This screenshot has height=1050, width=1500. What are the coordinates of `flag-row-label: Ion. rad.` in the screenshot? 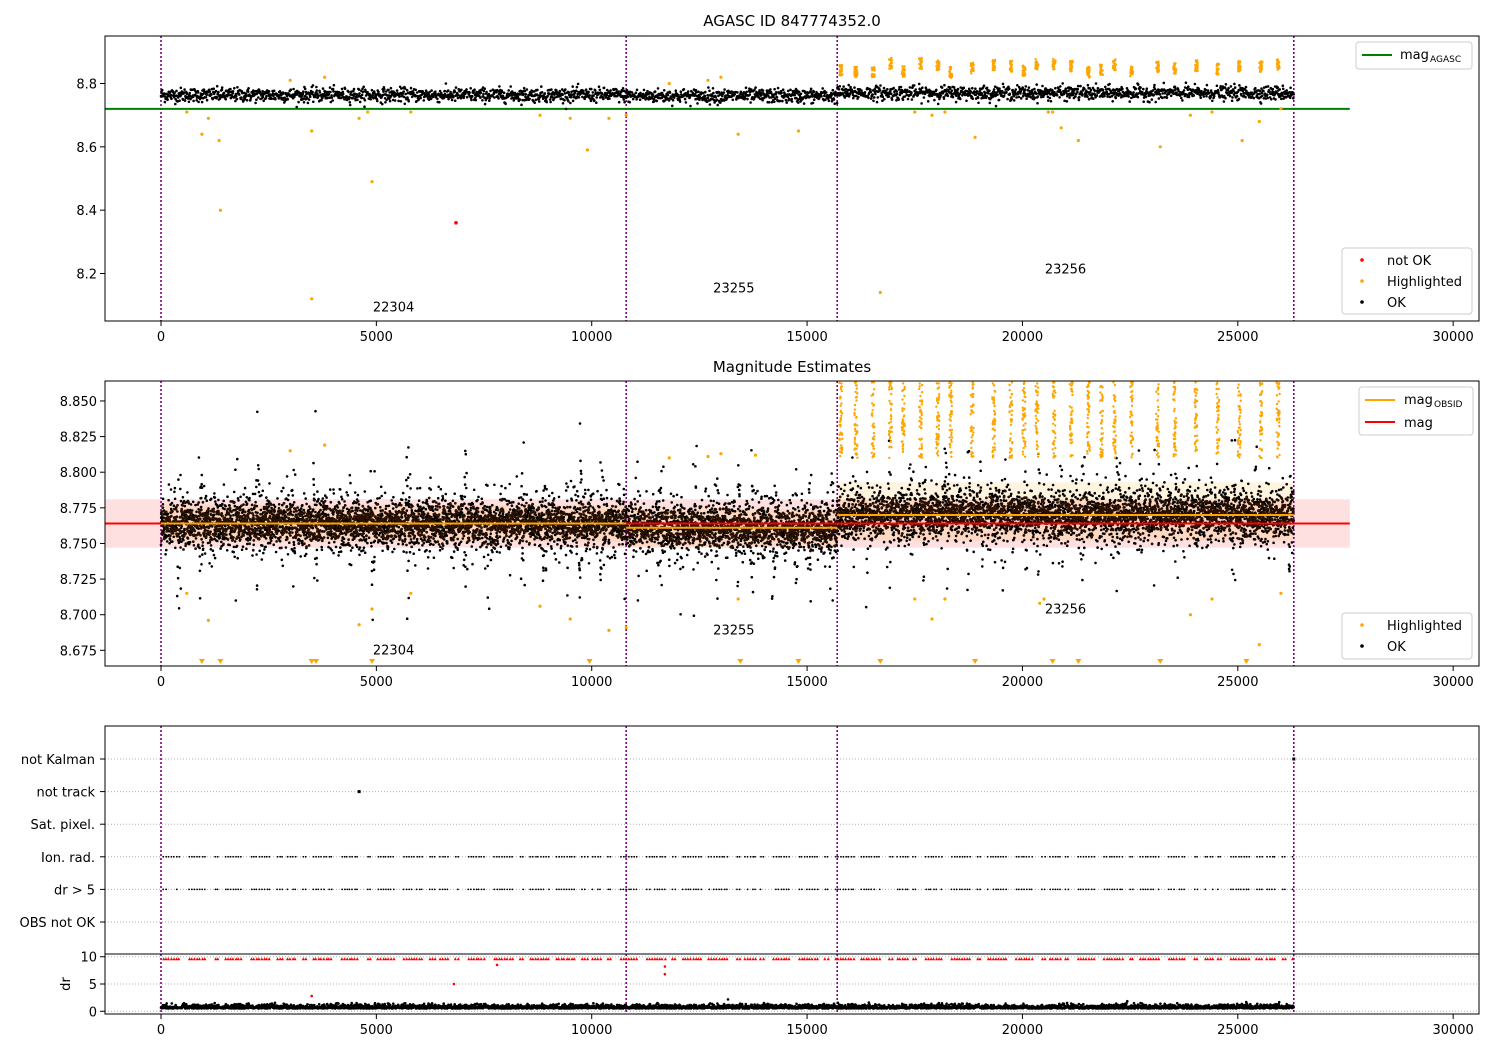 It's located at (68, 858).